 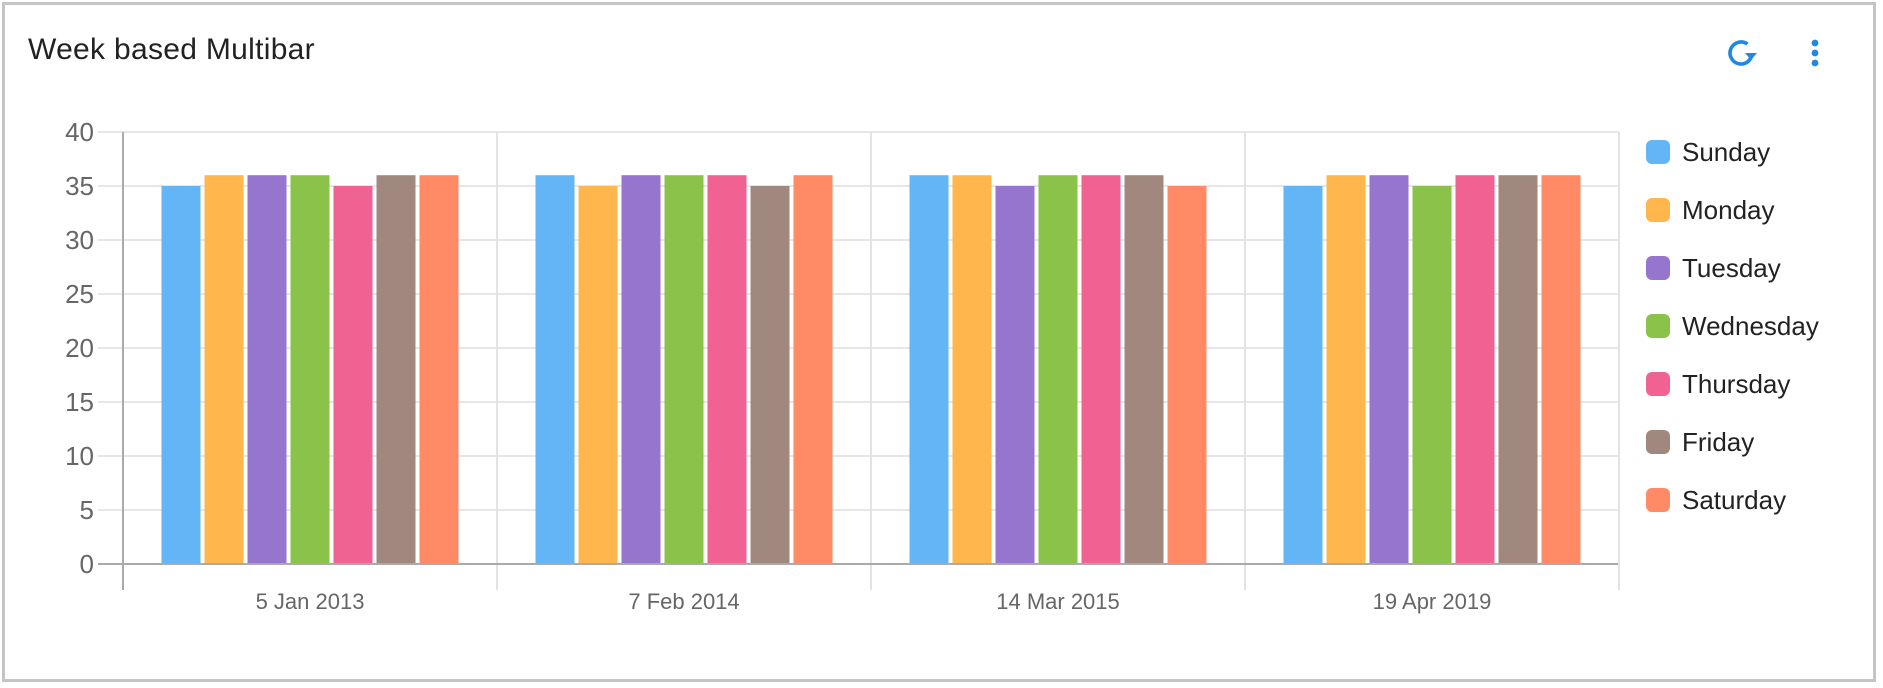 I want to click on chart-title: Week based Multibar, so click(x=171, y=49).